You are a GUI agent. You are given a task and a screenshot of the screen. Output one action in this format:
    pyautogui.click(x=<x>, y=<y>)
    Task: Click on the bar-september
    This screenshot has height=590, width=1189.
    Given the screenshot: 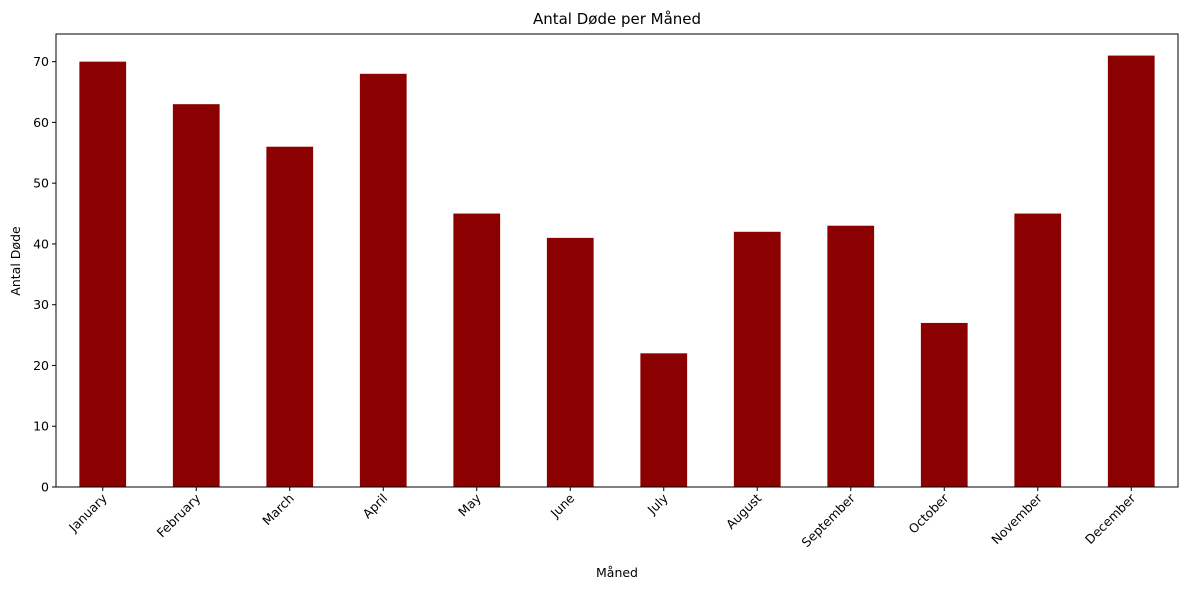 What is the action you would take?
    pyautogui.click(x=851, y=356)
    